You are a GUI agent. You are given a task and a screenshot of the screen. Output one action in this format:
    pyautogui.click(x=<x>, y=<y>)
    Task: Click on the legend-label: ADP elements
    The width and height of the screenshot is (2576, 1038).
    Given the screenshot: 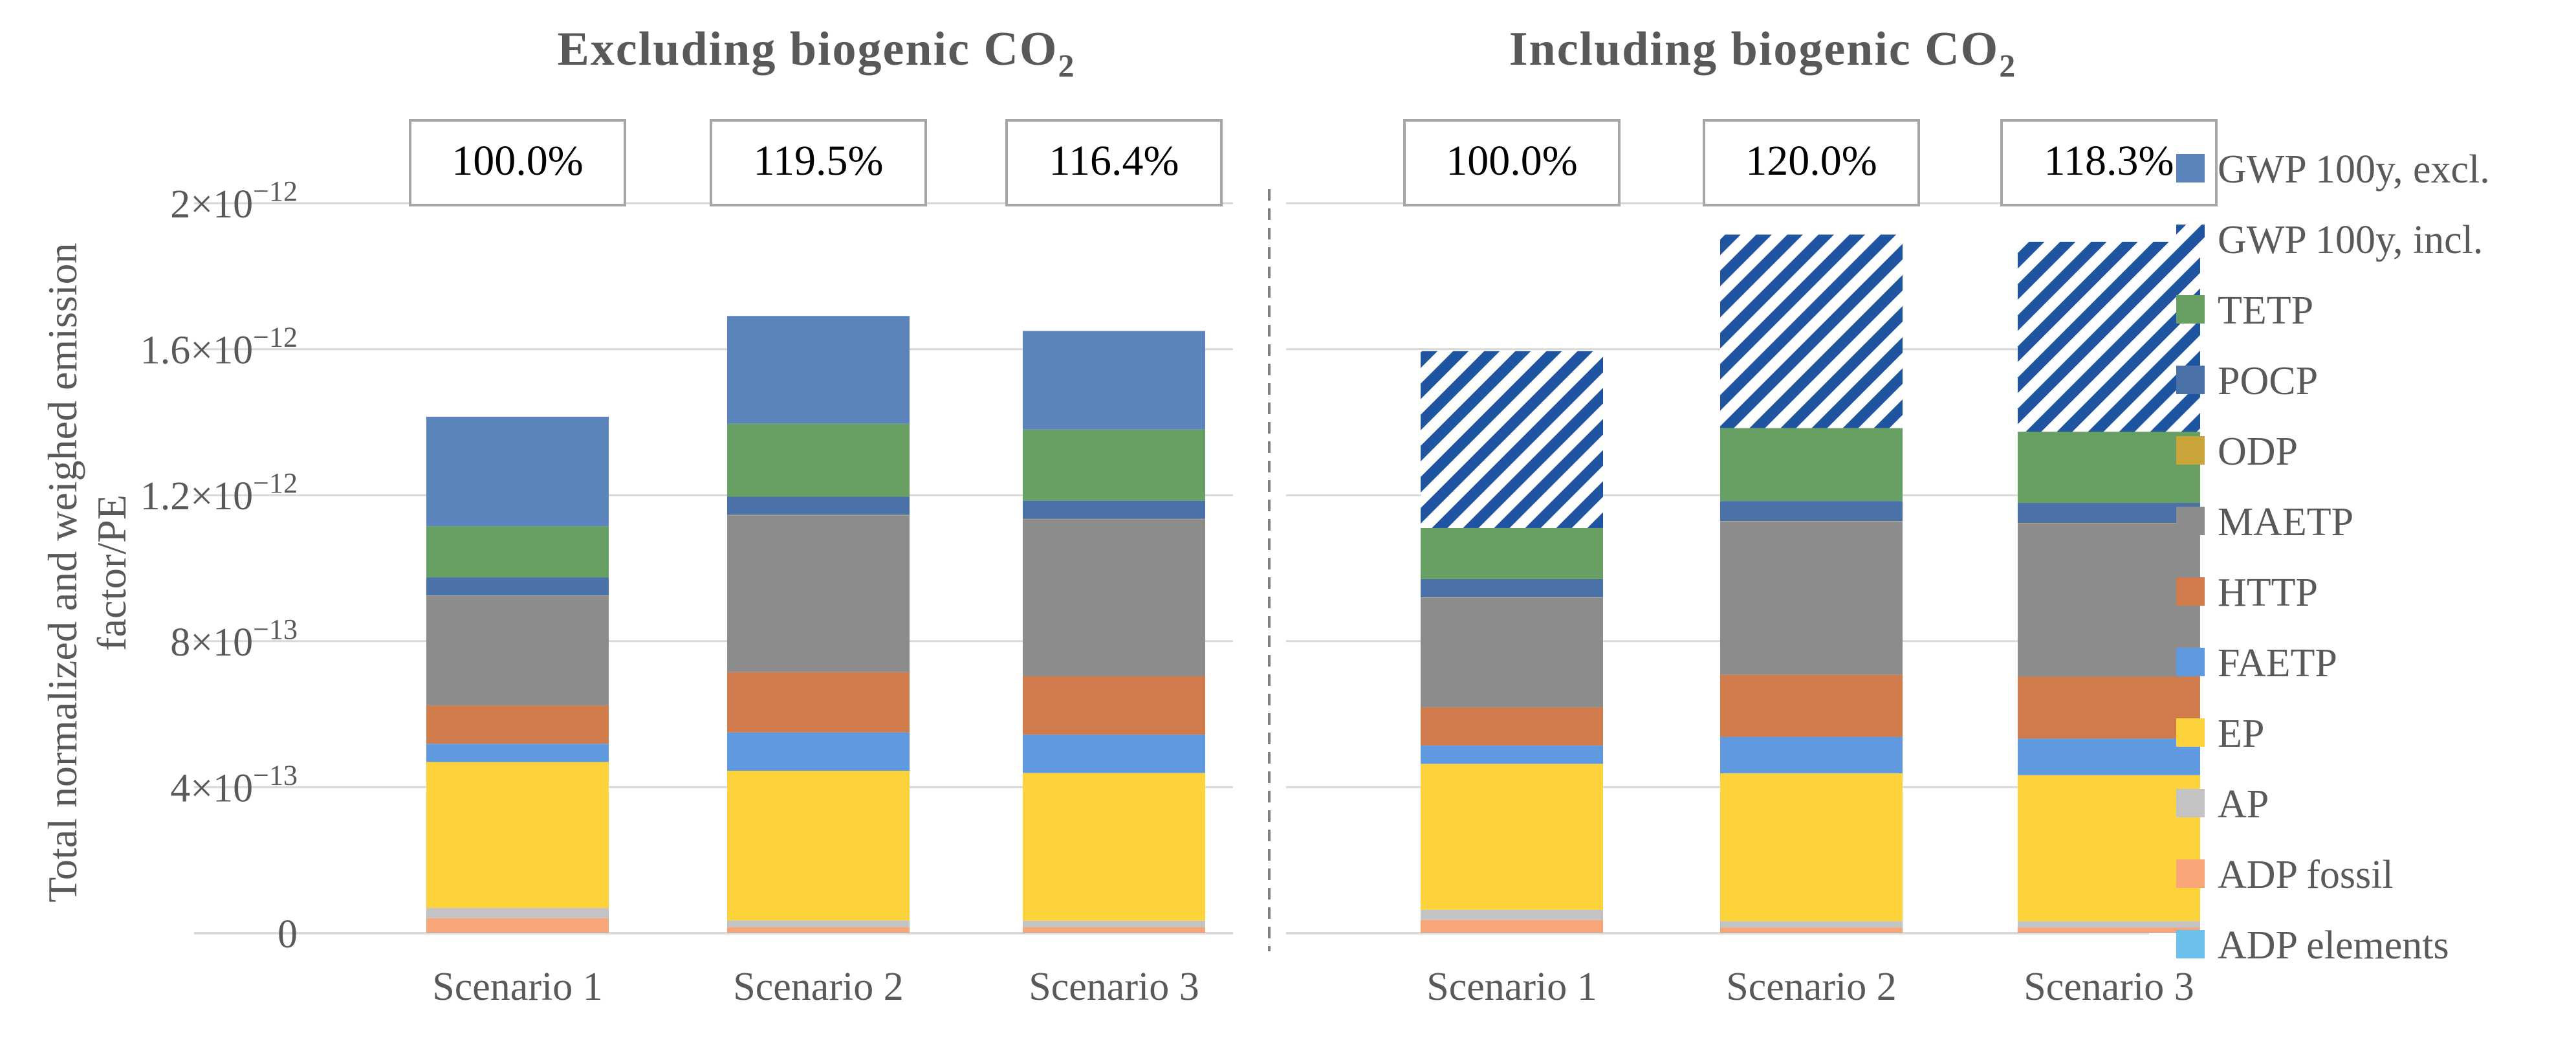 What is the action you would take?
    pyautogui.click(x=2333, y=945)
    